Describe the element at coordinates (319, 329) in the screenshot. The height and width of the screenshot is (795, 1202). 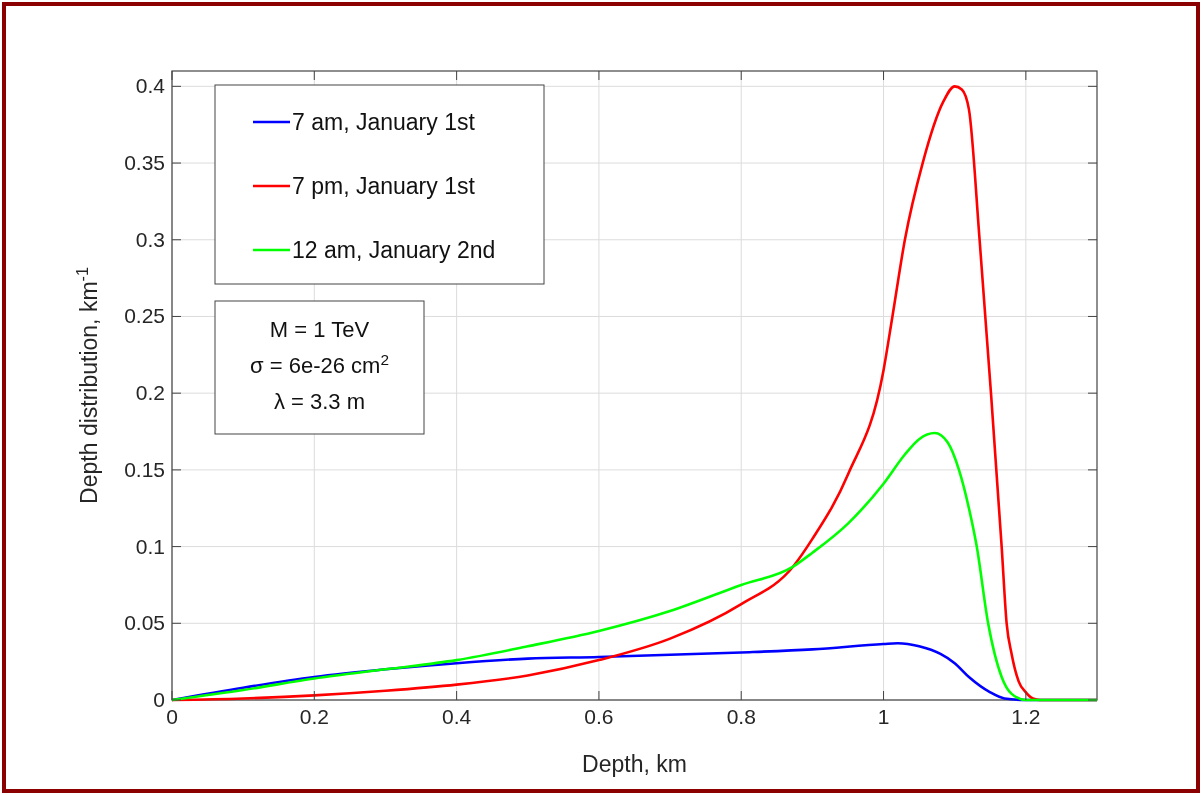
I see `annotation: M = 1 TeV` at that location.